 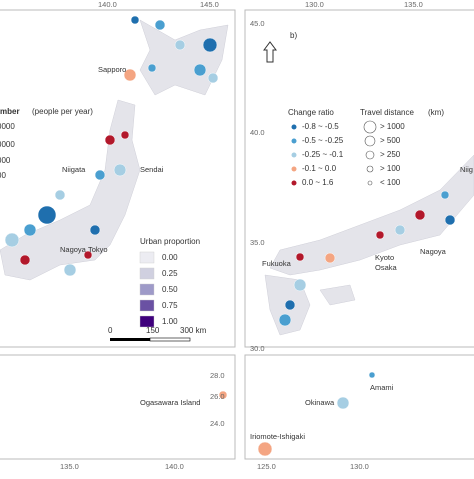 What do you see at coordinates (74, 169) in the screenshot?
I see `label: Niigata` at bounding box center [74, 169].